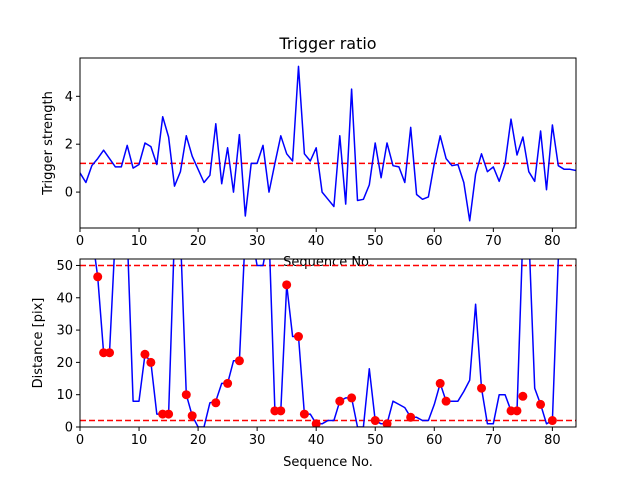  What do you see at coordinates (38, 343) in the screenshot?
I see `y-axis-title: Distance [pix]` at bounding box center [38, 343].